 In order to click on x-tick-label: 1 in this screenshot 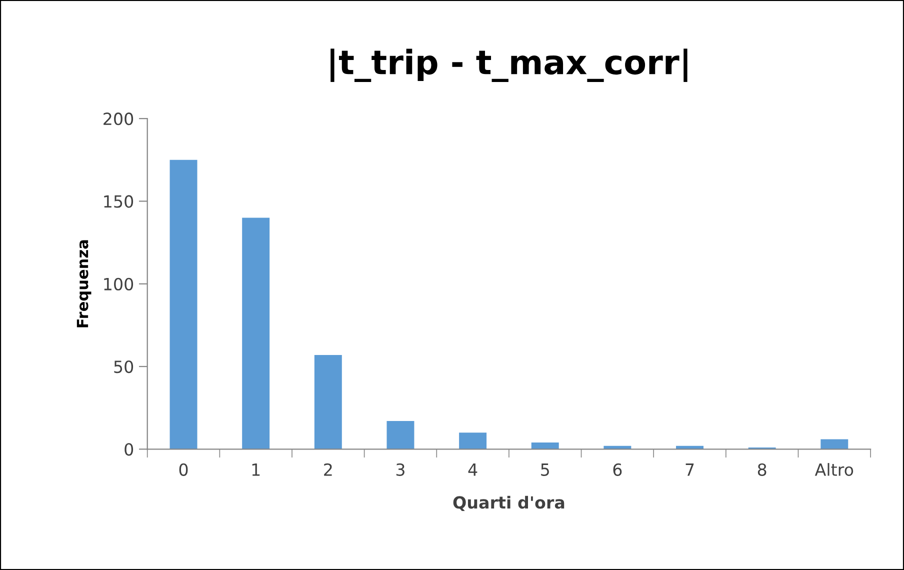, I will do `click(256, 470)`.